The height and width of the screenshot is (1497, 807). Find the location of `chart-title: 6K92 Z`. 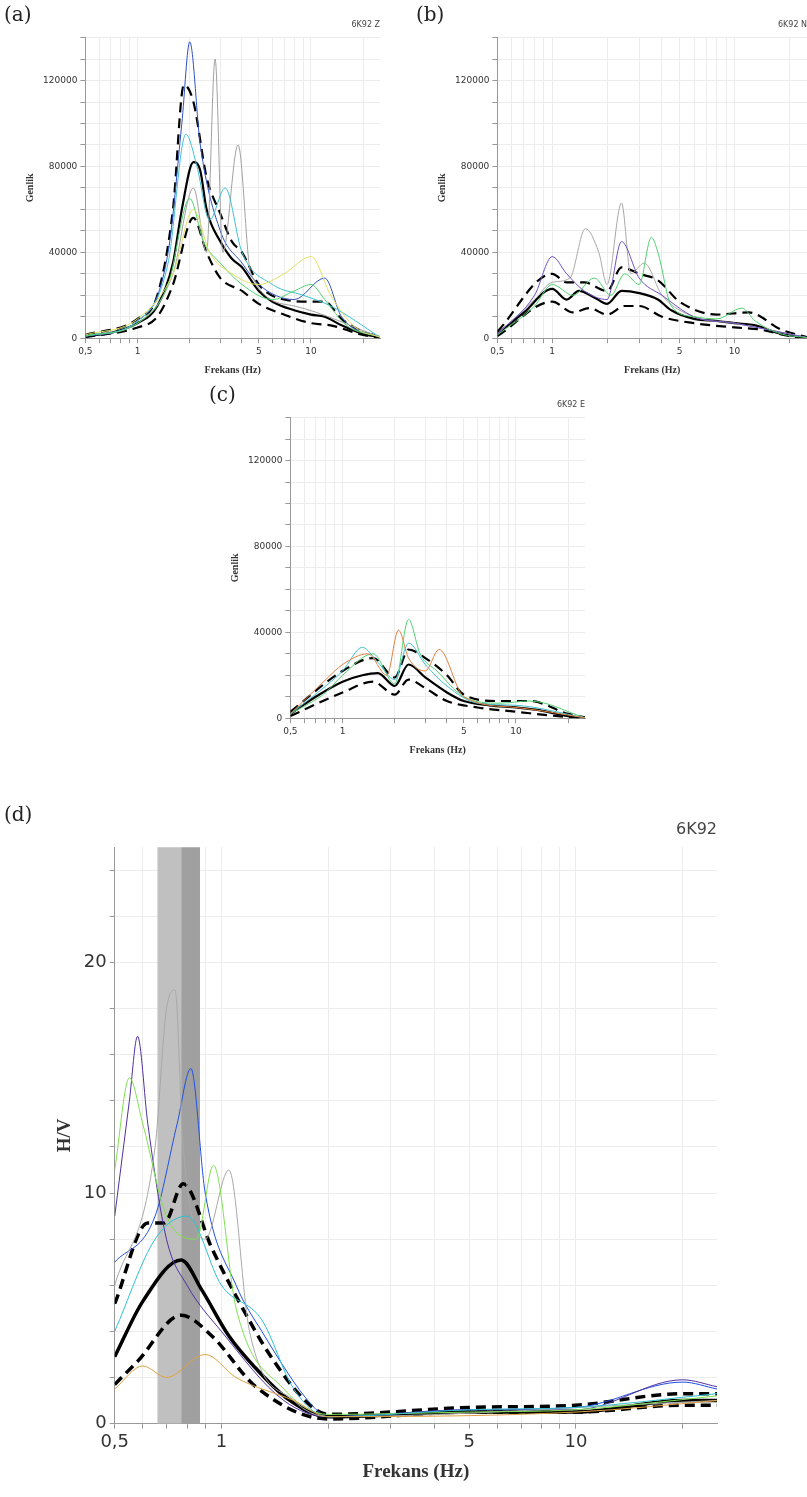

chart-title: 6K92 Z is located at coordinates (366, 24).